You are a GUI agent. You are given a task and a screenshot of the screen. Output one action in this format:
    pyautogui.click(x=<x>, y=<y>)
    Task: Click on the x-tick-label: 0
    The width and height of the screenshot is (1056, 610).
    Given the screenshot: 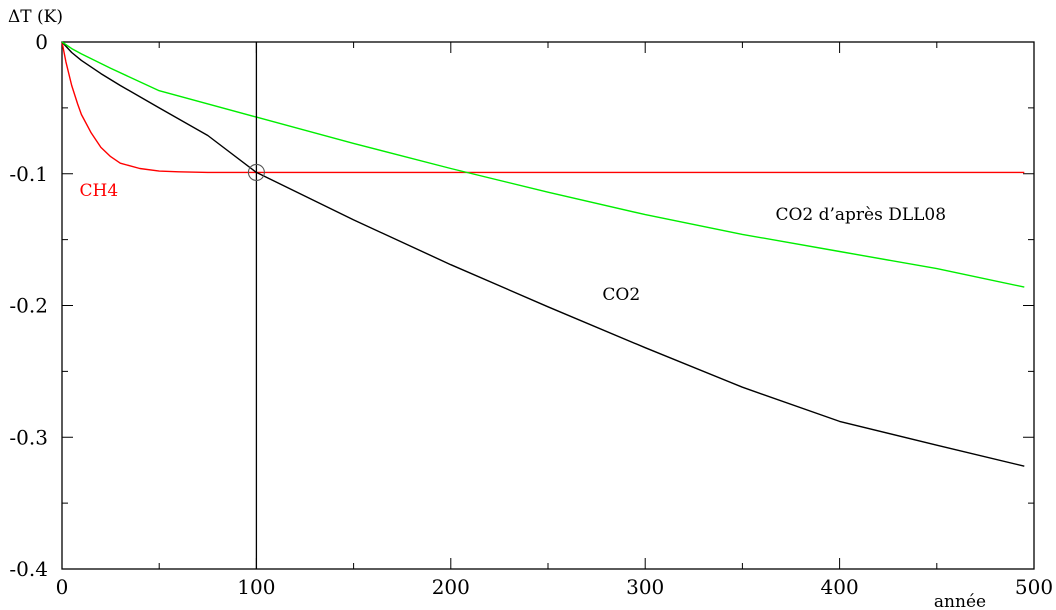 What is the action you would take?
    pyautogui.click(x=62, y=587)
    